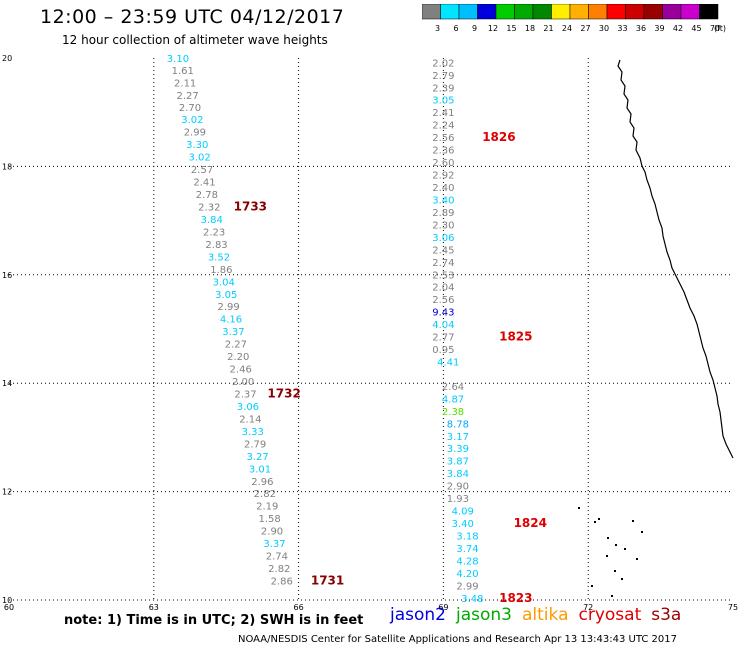  What do you see at coordinates (443, 607) in the screenshot?
I see `lon-tick-label: 69` at bounding box center [443, 607].